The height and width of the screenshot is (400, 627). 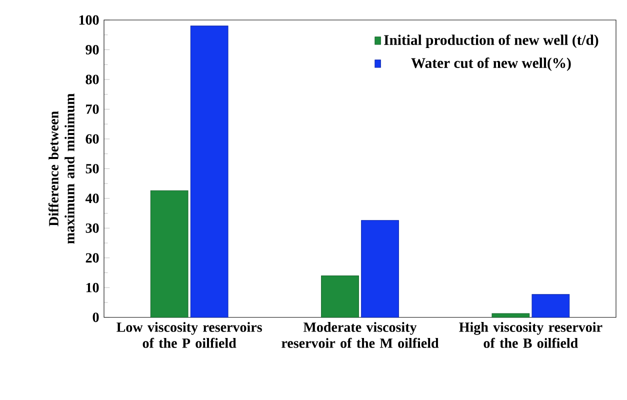 What do you see at coordinates (92, 228) in the screenshot?
I see `y-tick-label: 30` at bounding box center [92, 228].